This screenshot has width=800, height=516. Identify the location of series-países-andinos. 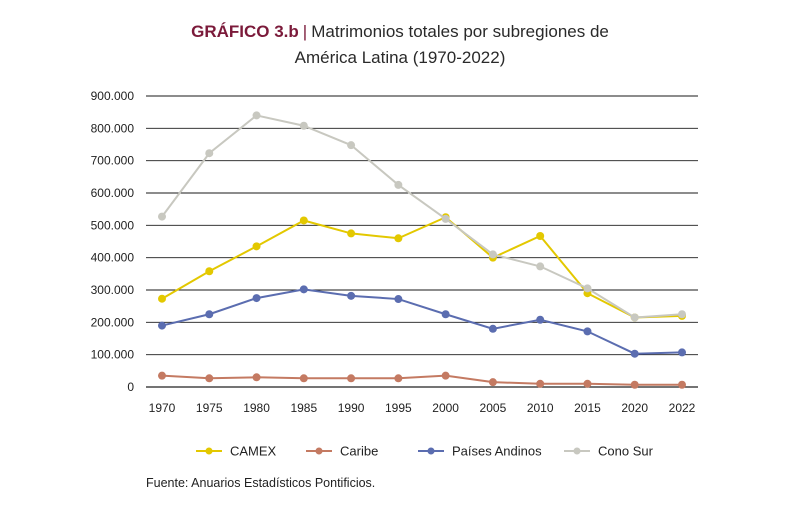
(422, 321).